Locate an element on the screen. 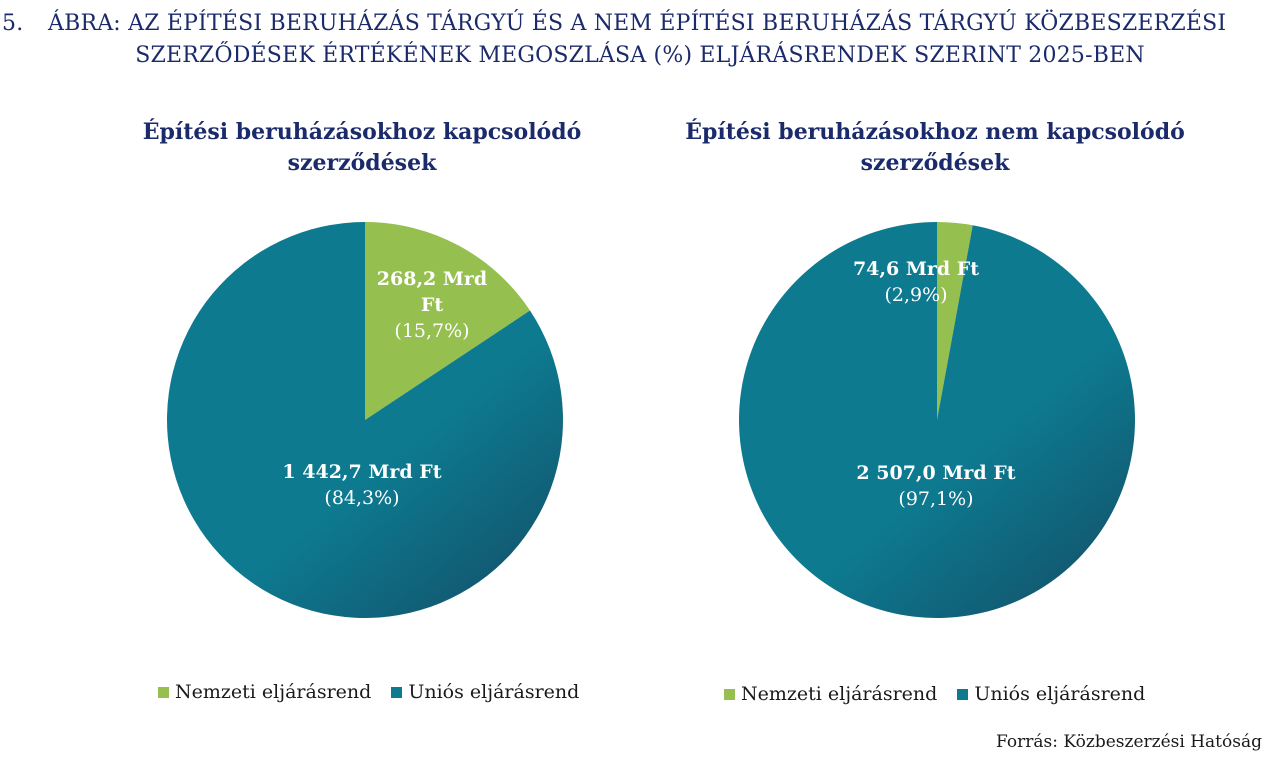 The width and height of the screenshot is (1280, 763). slice-value-label: 74,6 Mrd Ft is located at coordinates (916, 269).